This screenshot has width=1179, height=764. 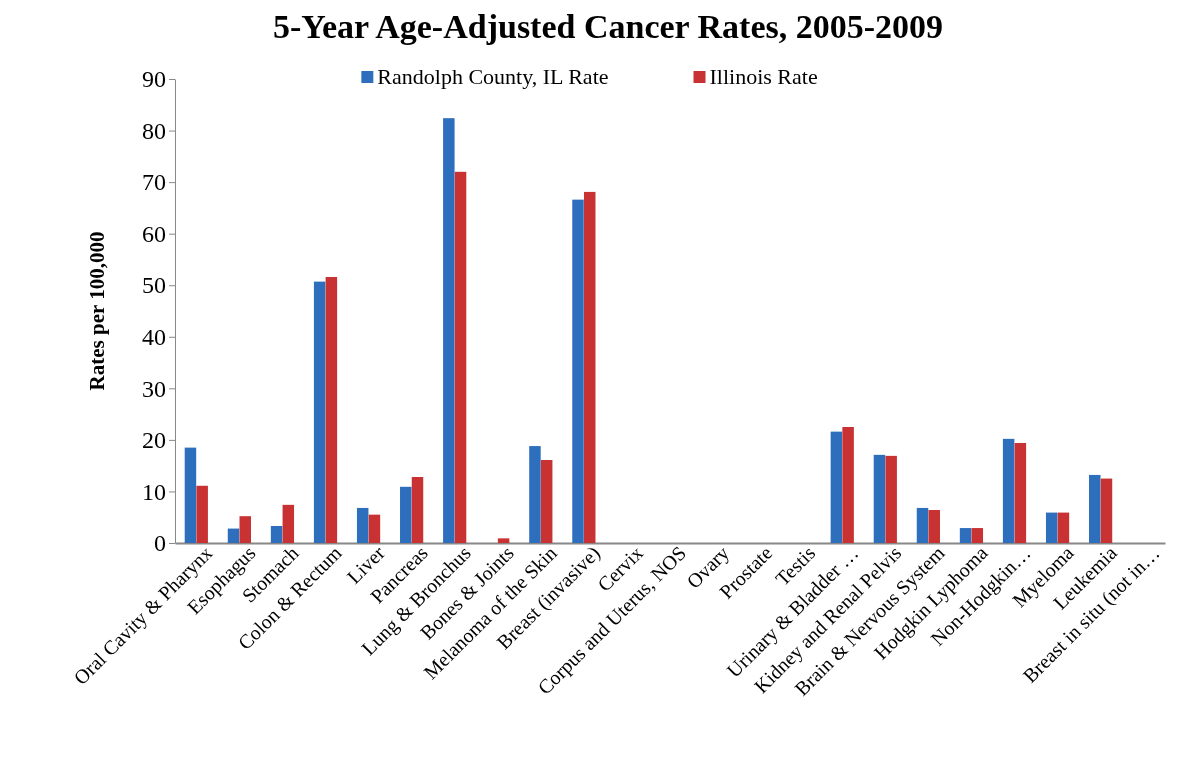 What do you see at coordinates (97, 311) in the screenshot?
I see `y-axis-title: Rates per 100,000` at bounding box center [97, 311].